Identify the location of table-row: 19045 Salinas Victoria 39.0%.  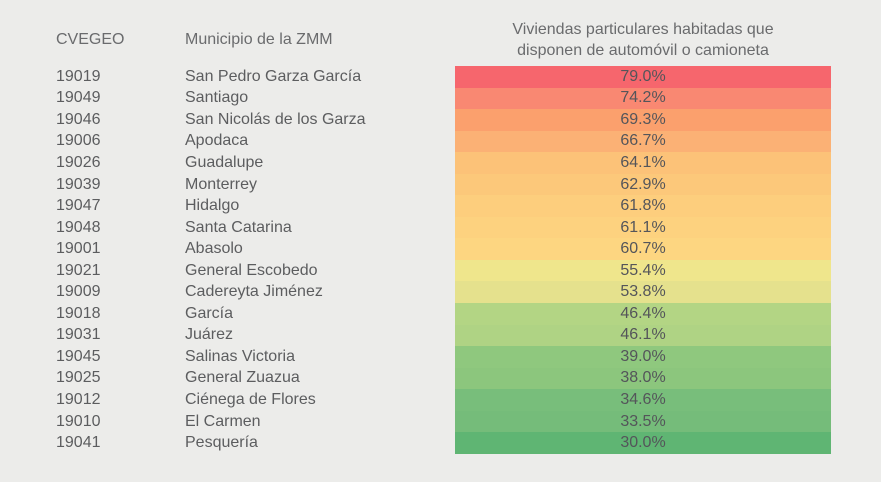
(440, 357).